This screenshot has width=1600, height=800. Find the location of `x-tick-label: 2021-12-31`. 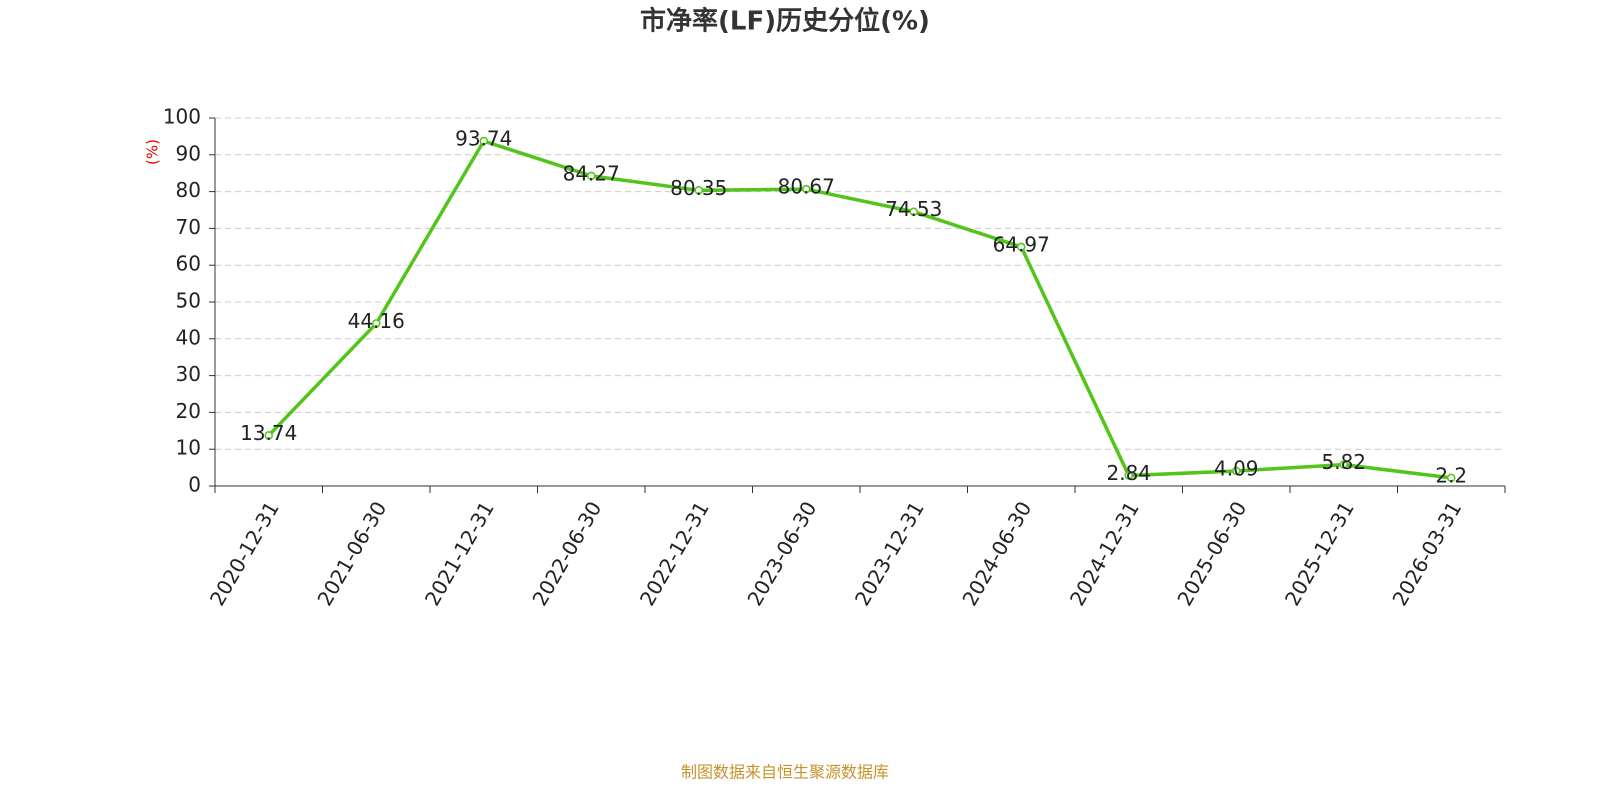

x-tick-label: 2021-12-31 is located at coordinates (459, 553).